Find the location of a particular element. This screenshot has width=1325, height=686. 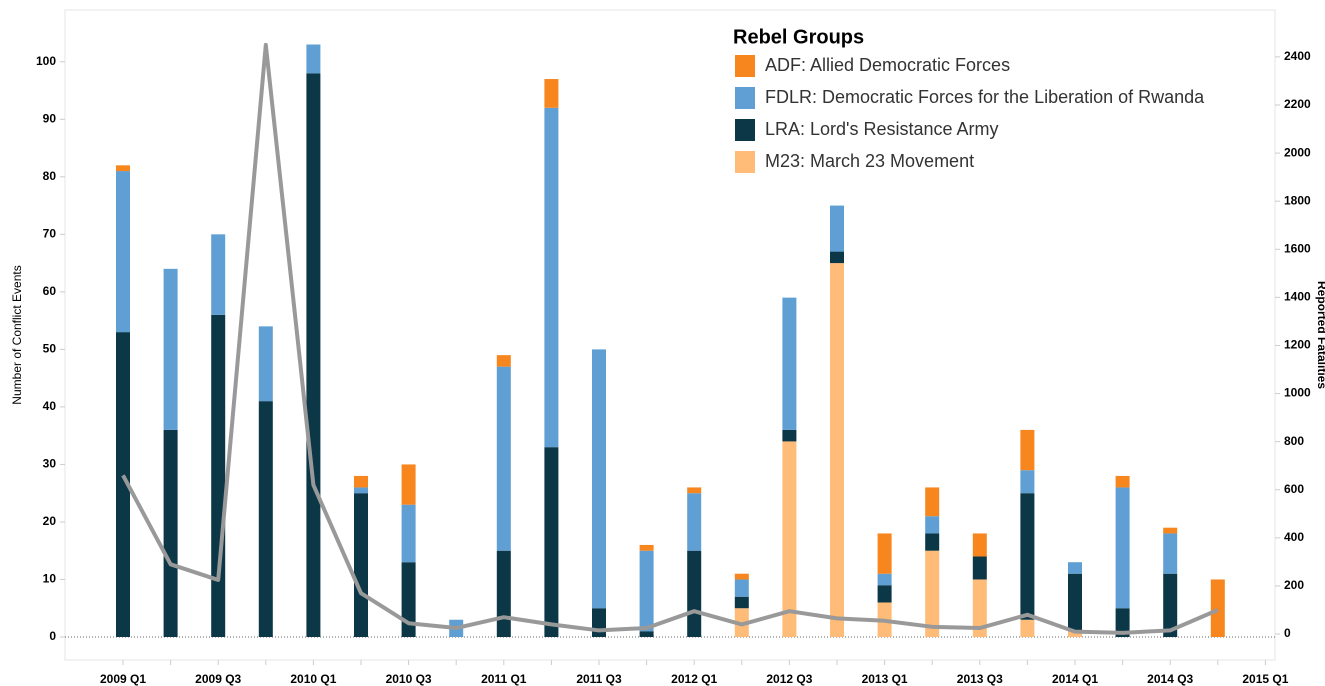

legend-title: Rebel Groups is located at coordinates (798, 37).